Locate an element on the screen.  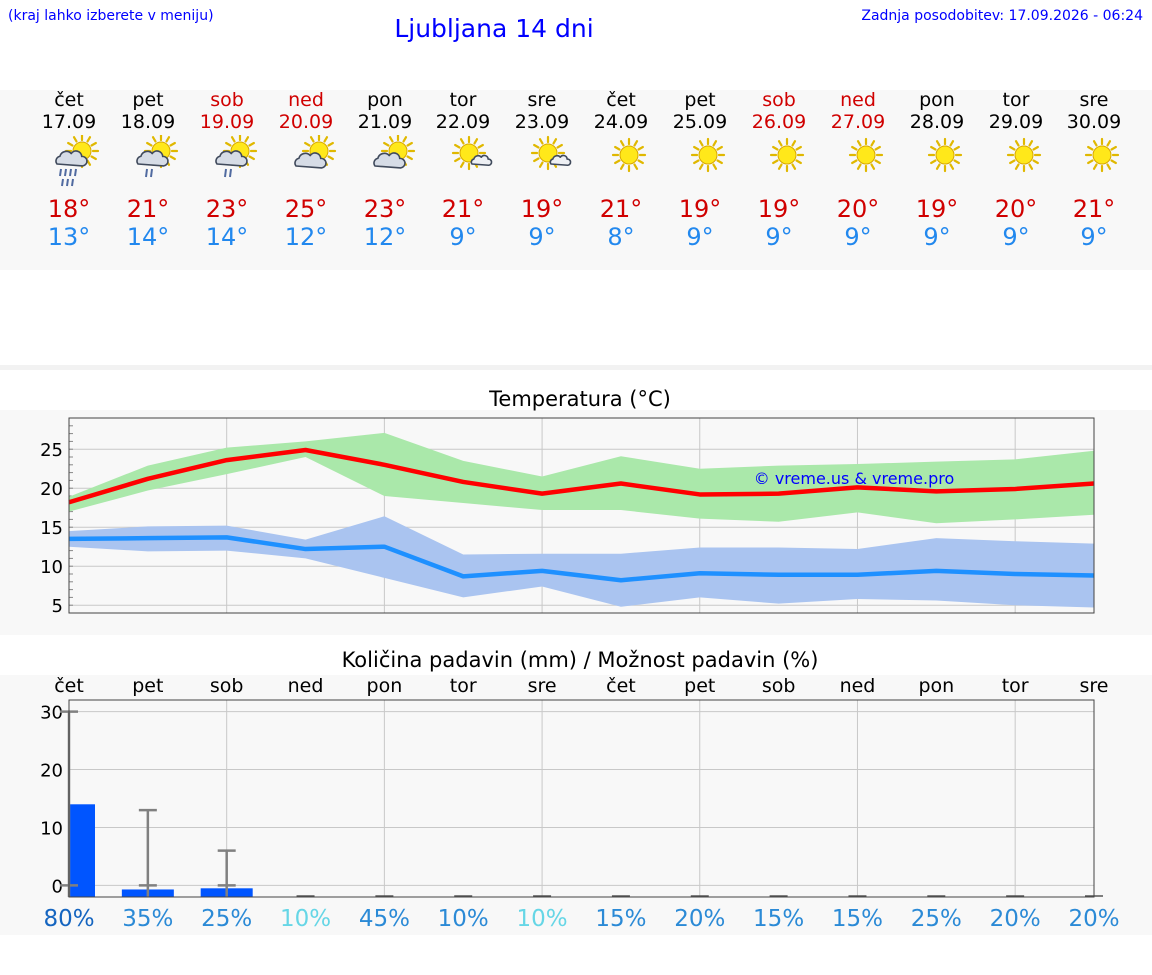
y-tick-label: 15 is located at coordinates (51, 528).